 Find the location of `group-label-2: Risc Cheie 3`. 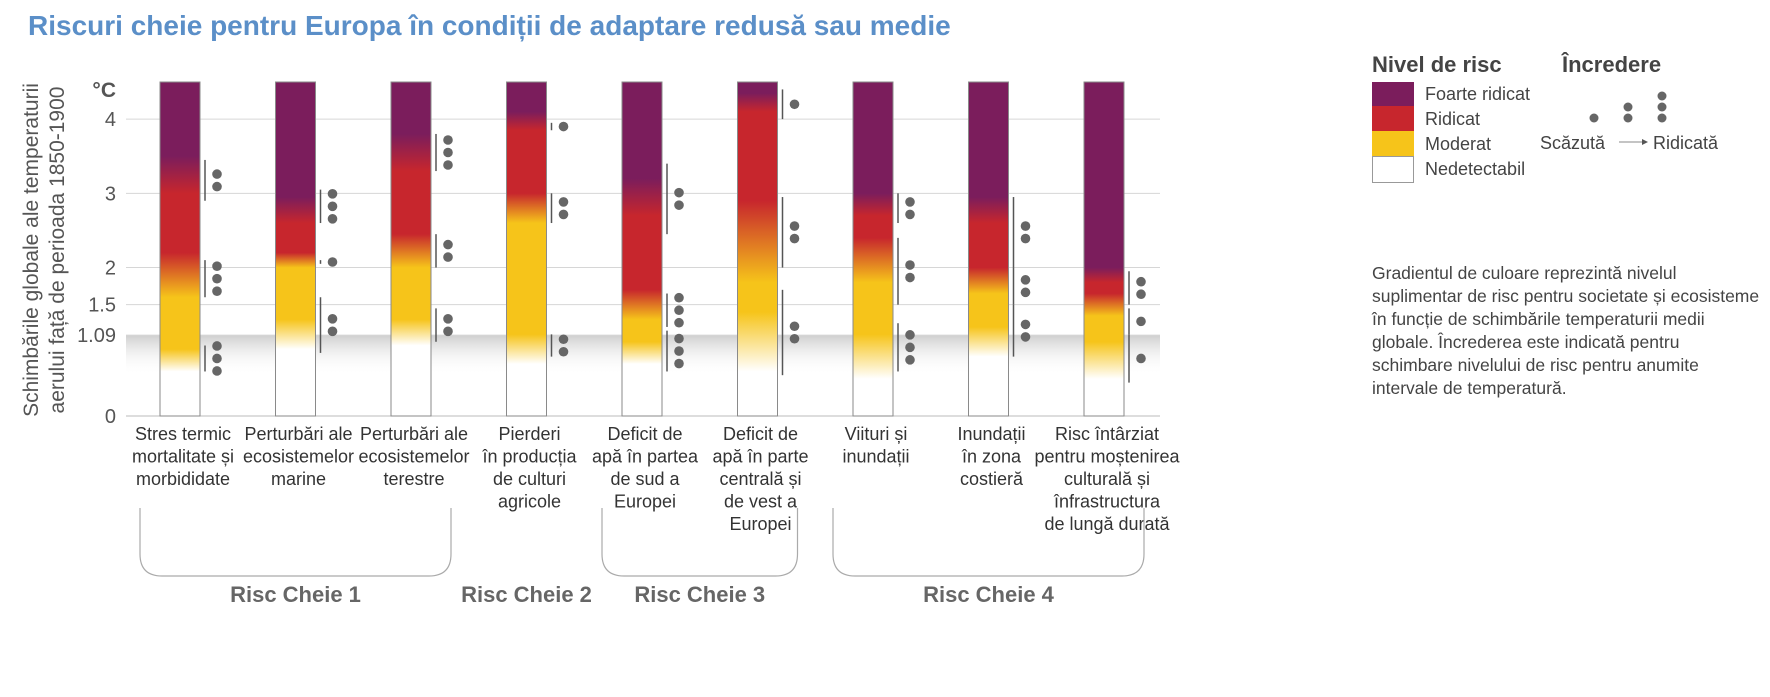

group-label-2: Risc Cheie 3 is located at coordinates (699, 594).